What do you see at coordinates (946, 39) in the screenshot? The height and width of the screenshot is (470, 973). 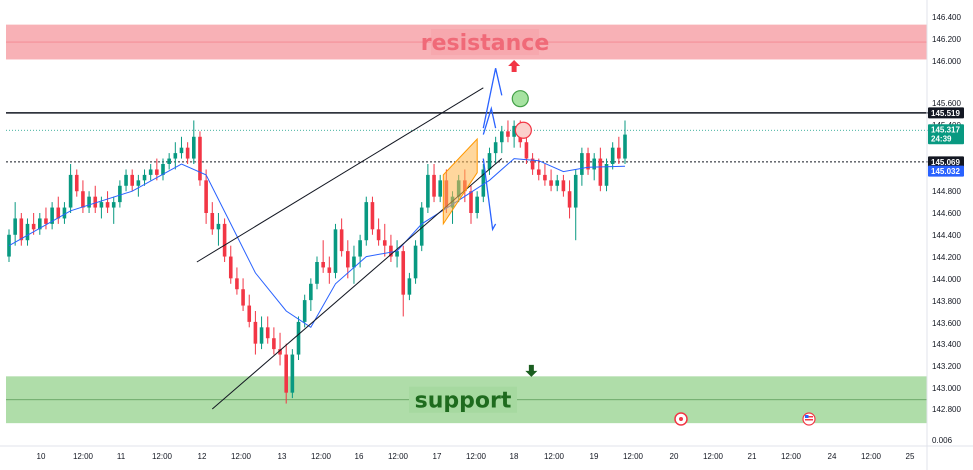 I see `price-tick-label: 146.200` at bounding box center [946, 39].